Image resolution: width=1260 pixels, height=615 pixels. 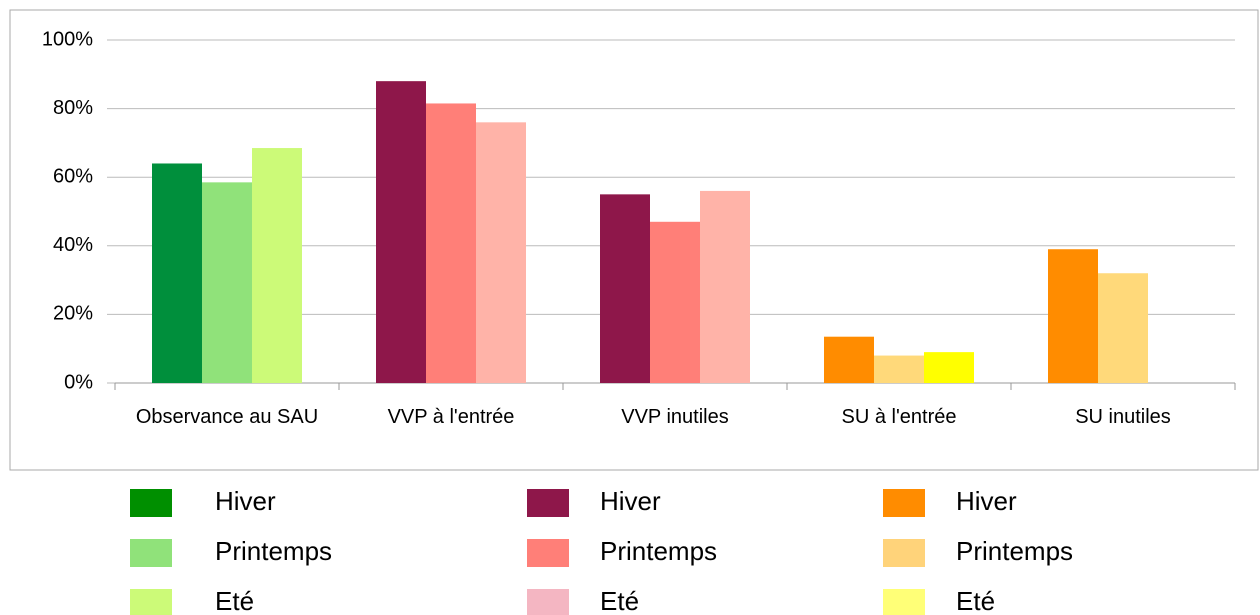 What do you see at coordinates (73, 108) in the screenshot?
I see `y-tick-label: 80%` at bounding box center [73, 108].